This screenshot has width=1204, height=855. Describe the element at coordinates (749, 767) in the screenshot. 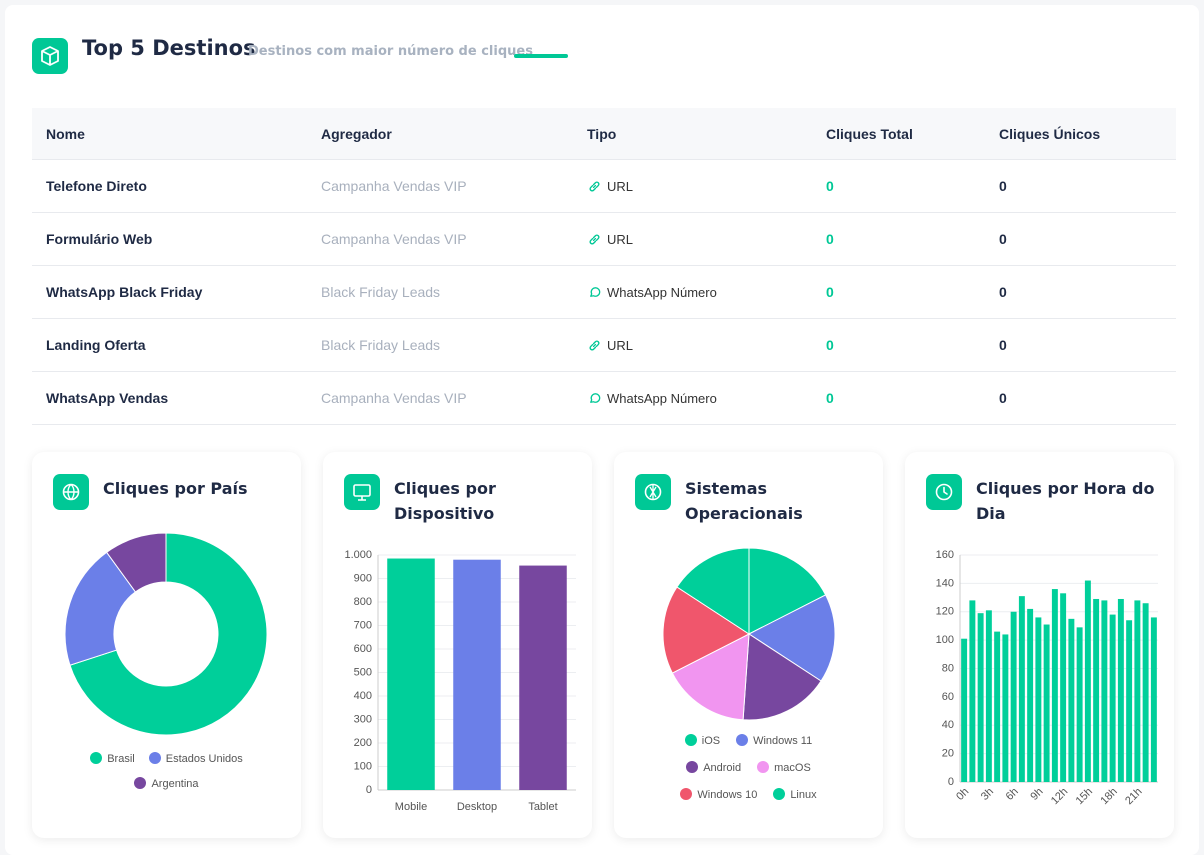

I see `legend: iOS Windows 11 Android macOS Windows 10 Linux` at that location.